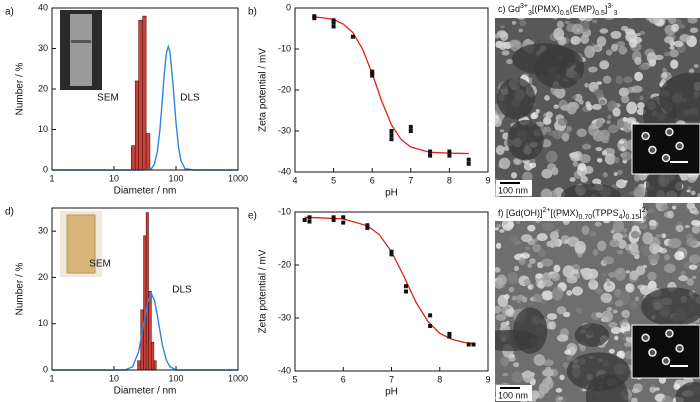 The height and width of the screenshot is (402, 700). I want to click on x-tick-label: 7, so click(410, 180).